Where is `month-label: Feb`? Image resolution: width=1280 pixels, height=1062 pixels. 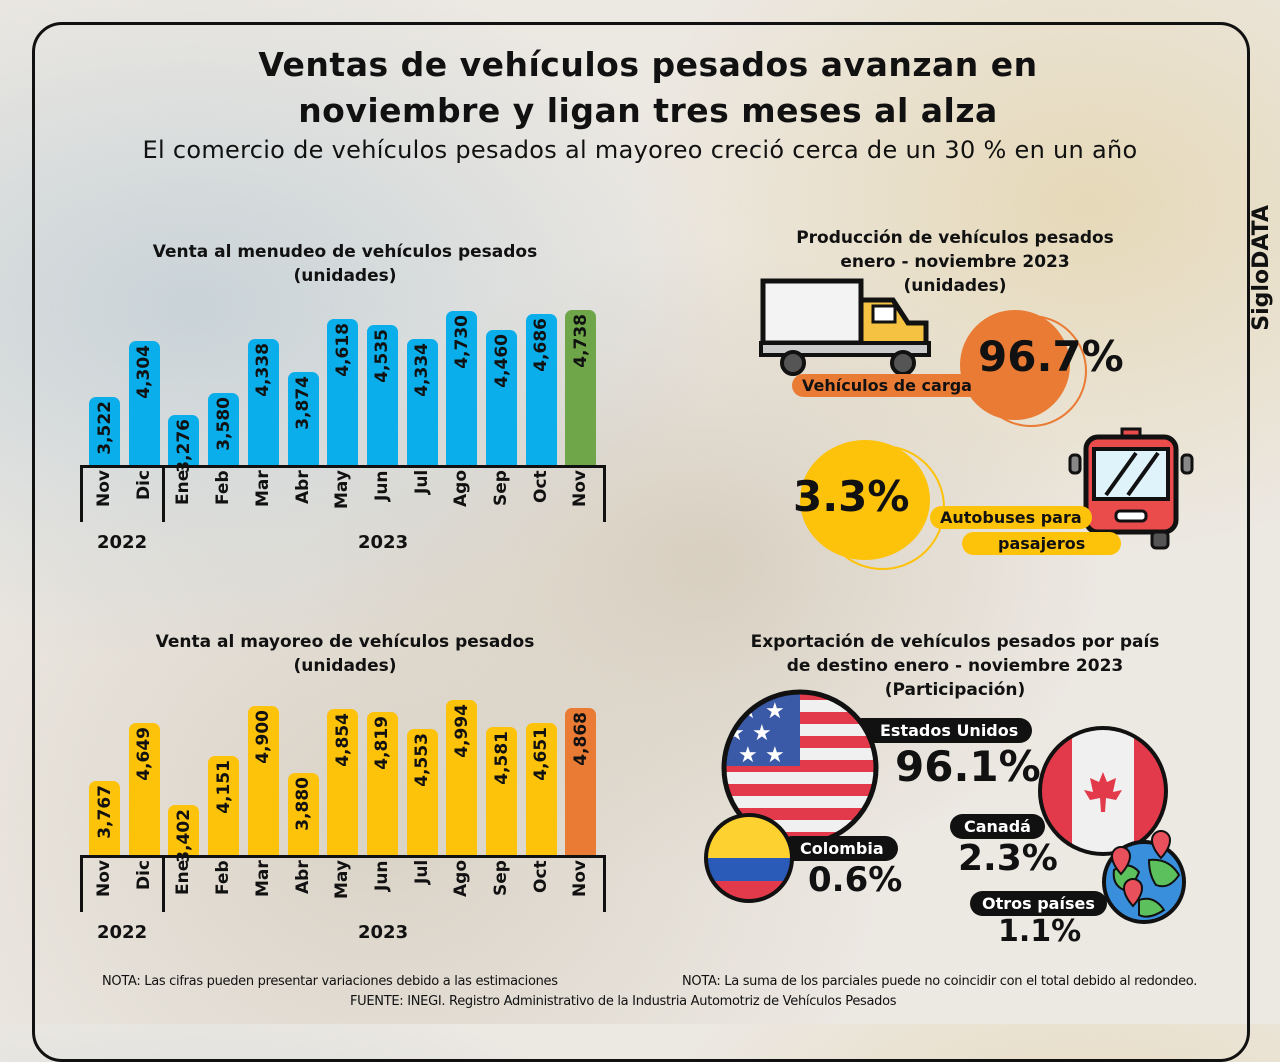
month-label: Feb is located at coordinates (223, 877).